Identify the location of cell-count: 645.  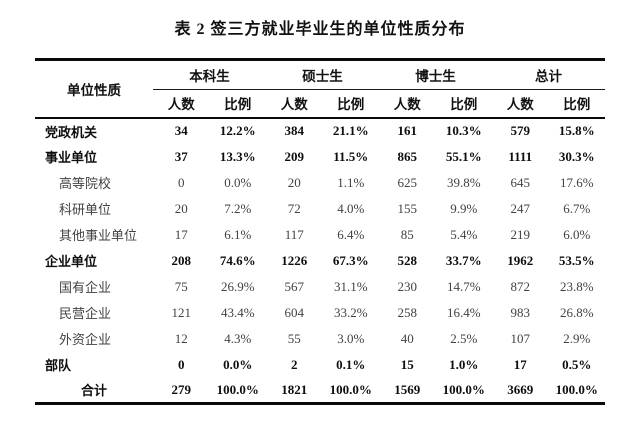
(520, 182).